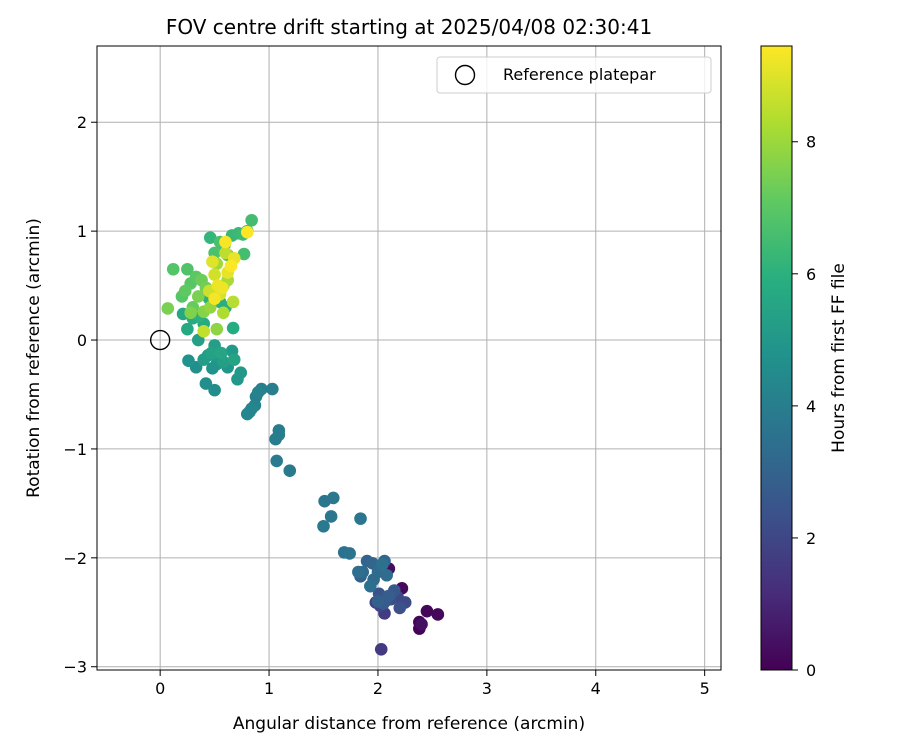 The image size is (900, 750). I want to click on y-tick-label: −3, so click(75, 667).